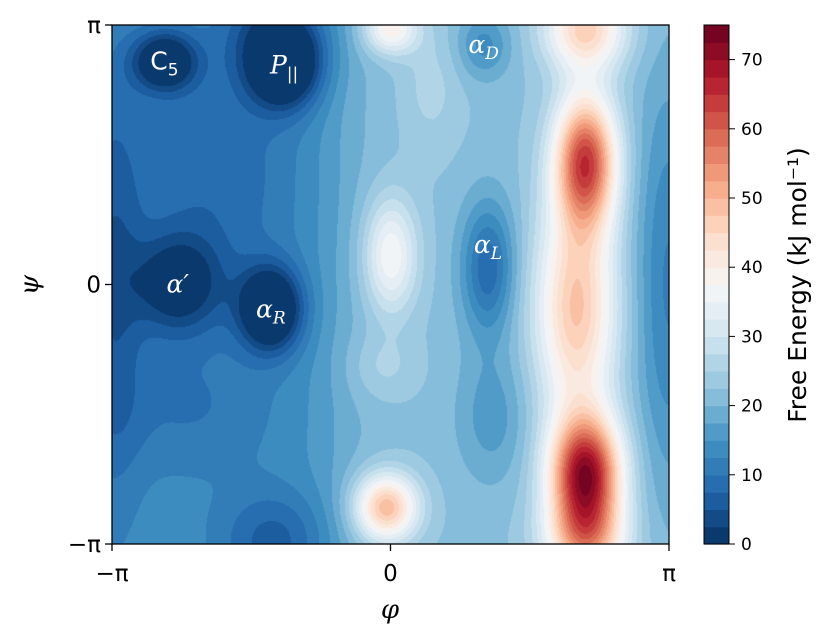 This screenshot has width=831, height=642. Describe the element at coordinates (752, 337) in the screenshot. I see `colorbar-tick-label: 30` at that location.